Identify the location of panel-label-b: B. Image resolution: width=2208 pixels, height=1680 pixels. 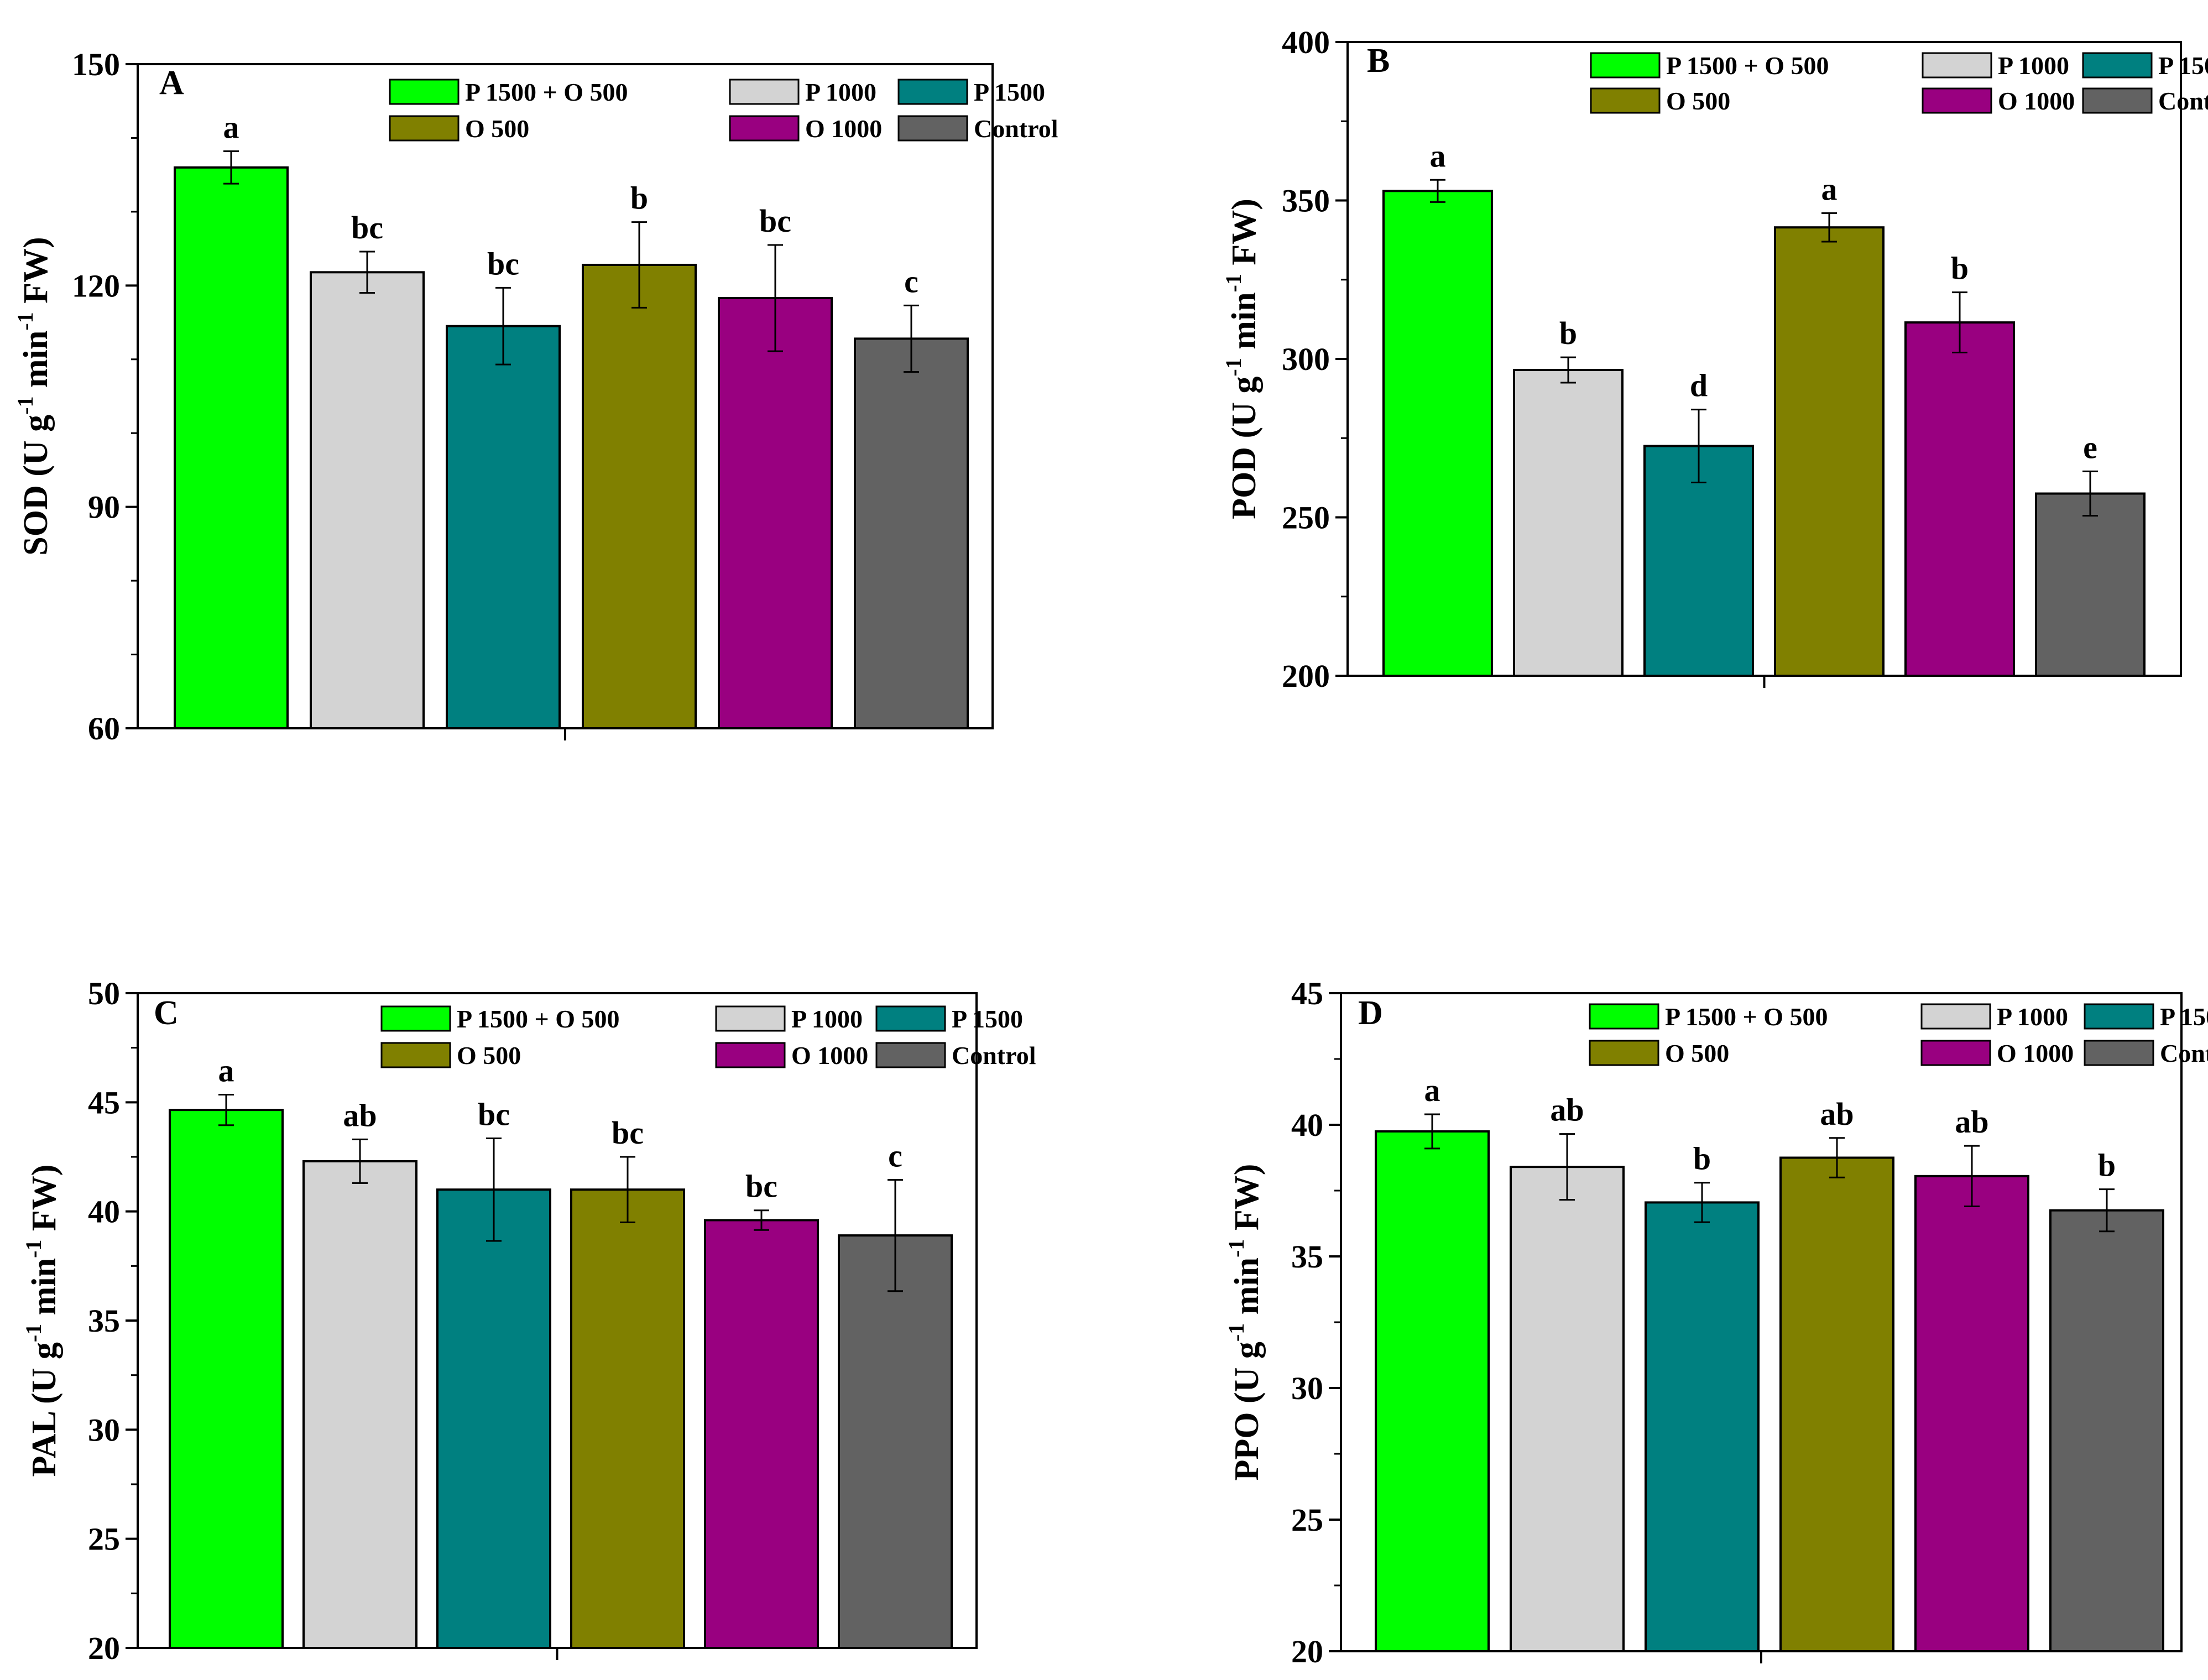
(1378, 61).